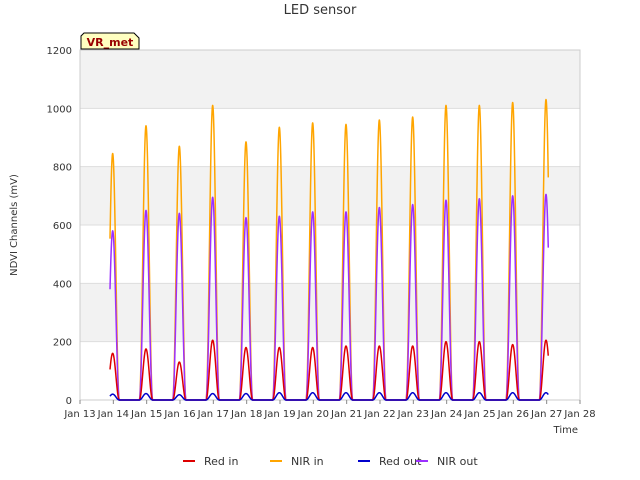 This screenshot has height=480, width=640. What do you see at coordinates (413, 414) in the screenshot?
I see `x-tick-label: Jan 23` at bounding box center [413, 414].